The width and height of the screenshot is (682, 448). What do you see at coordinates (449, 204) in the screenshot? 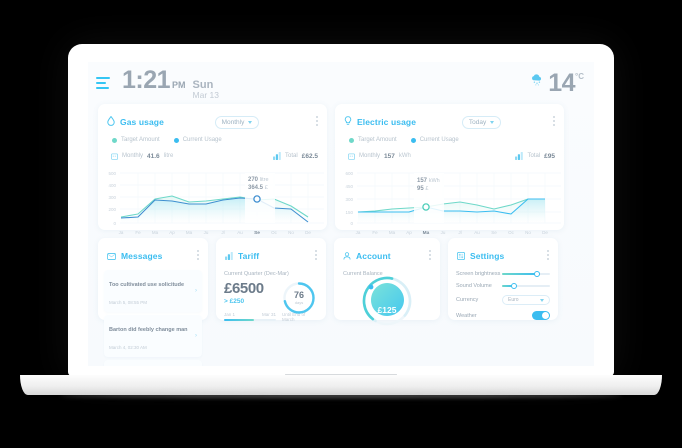
I see `electric-chart: 600 450 300 150 0 157 kWh 95 £` at bounding box center [449, 204].